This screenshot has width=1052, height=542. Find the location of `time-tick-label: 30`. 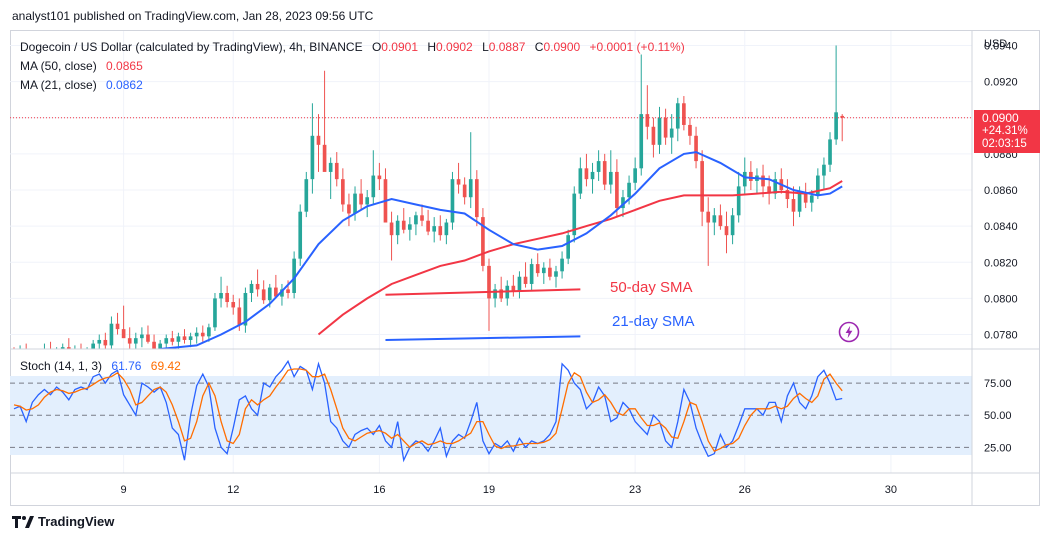

time-tick-label: 30 is located at coordinates (891, 490).